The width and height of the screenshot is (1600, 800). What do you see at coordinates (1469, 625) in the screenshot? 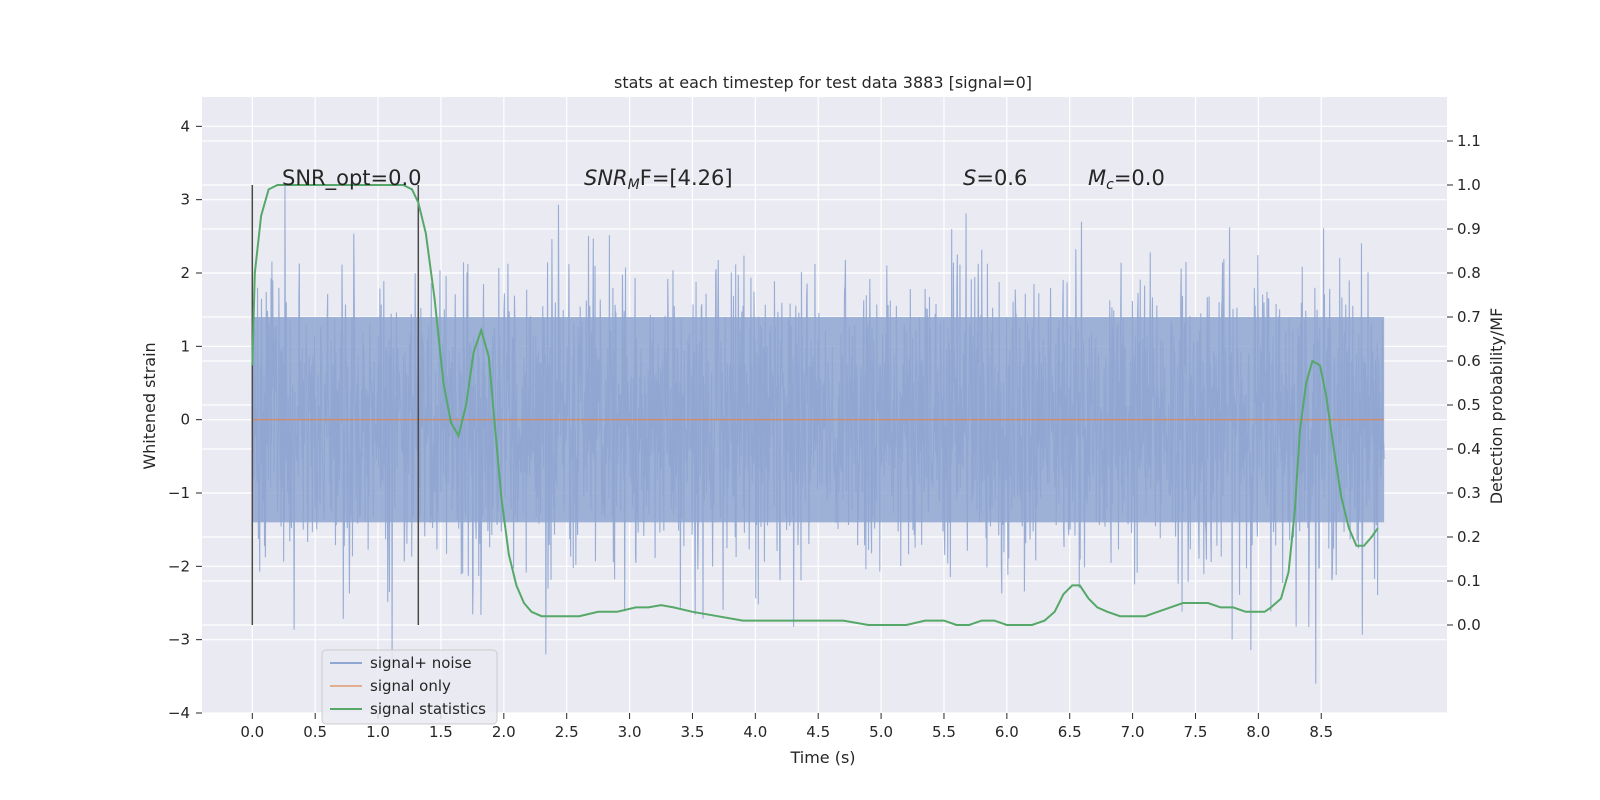
I see `y-tick-label-right: 0.0` at bounding box center [1469, 625].